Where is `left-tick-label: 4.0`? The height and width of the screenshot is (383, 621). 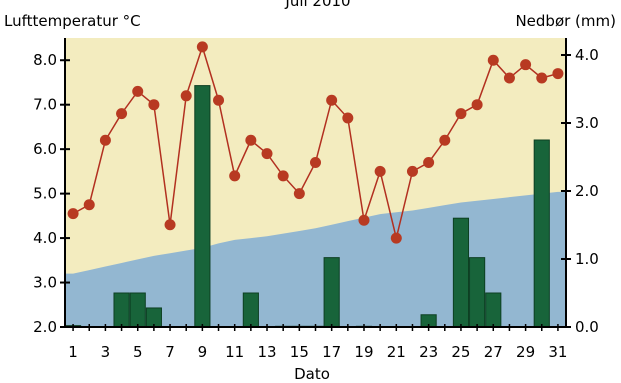
left-tick-label: 4.0 is located at coordinates (45, 238).